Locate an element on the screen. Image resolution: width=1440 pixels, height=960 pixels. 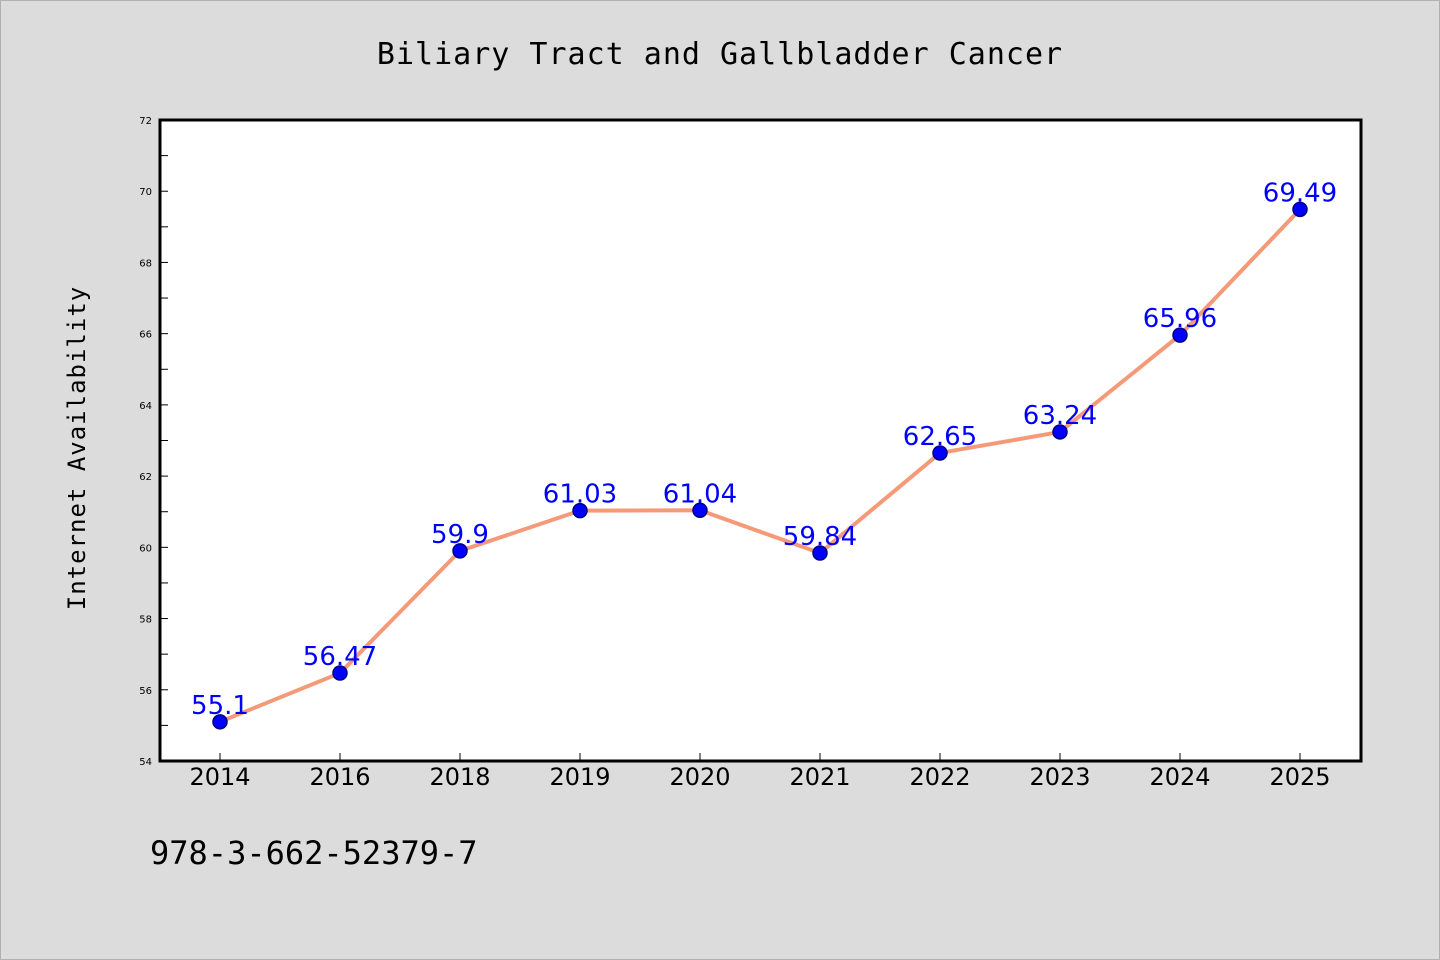
data-label: 69.49 is located at coordinates (1300, 193).